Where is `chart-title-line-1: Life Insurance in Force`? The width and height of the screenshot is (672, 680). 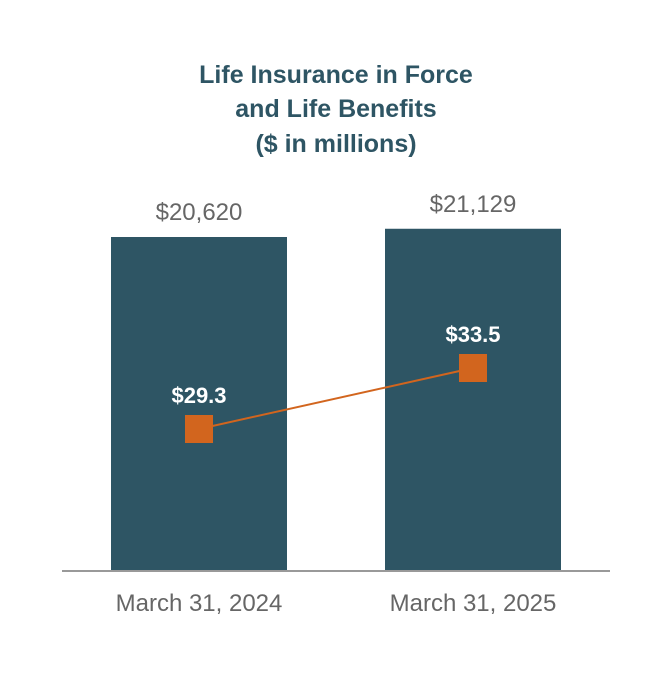 chart-title-line-1: Life Insurance in Force is located at coordinates (336, 75).